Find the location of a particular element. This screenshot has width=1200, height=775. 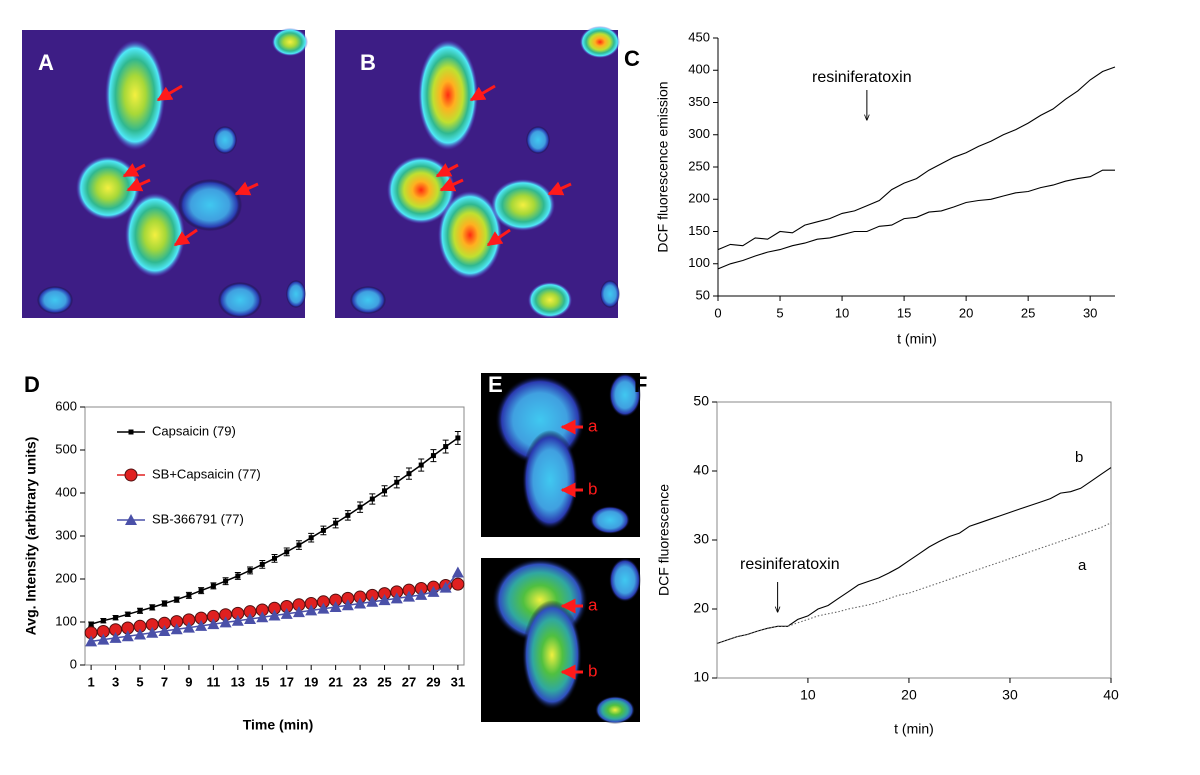

y-tick-label: 10 is located at coordinates (701, 677).